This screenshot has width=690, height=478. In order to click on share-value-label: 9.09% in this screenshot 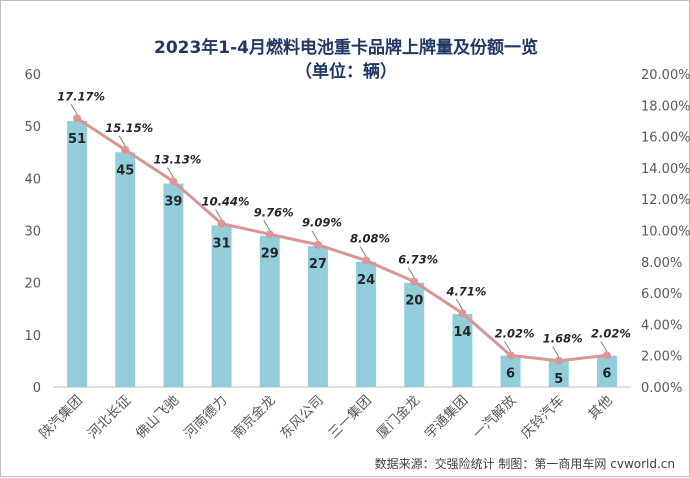, I will do `click(322, 223)`.